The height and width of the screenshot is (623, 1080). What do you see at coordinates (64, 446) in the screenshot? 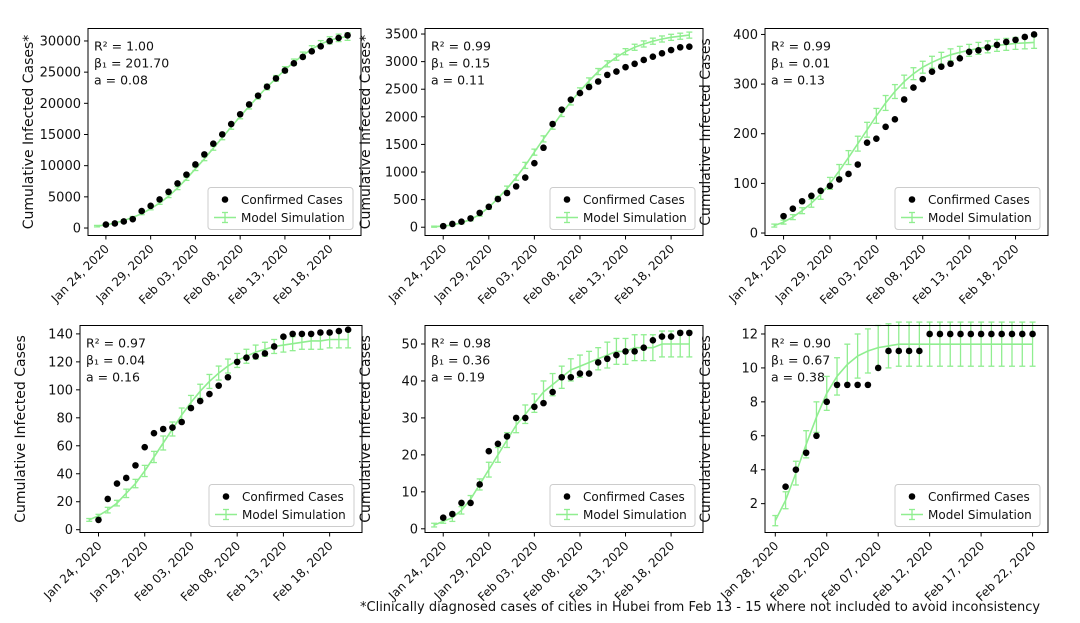
I see `y-tick-label: 60` at bounding box center [64, 446].